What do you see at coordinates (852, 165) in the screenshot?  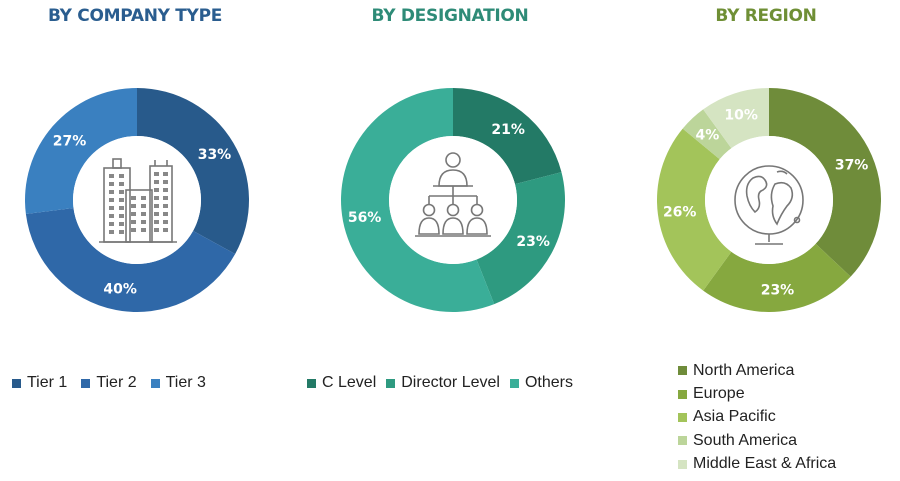 I see `slice-value-label: 37%` at bounding box center [852, 165].